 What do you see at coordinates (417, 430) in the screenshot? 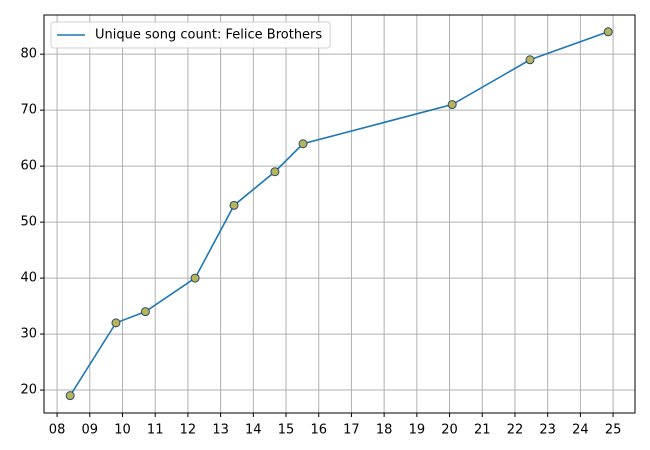
I see `x-tick-label: 19` at bounding box center [417, 430].